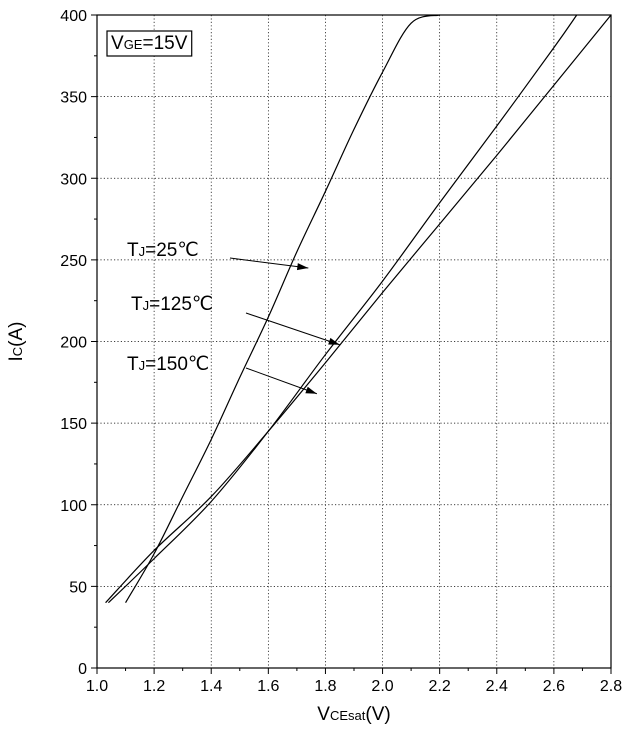 The width and height of the screenshot is (628, 740). Describe the element at coordinates (292, 329) in the screenshot. I see `annotation-tj-125-arrow` at that location.